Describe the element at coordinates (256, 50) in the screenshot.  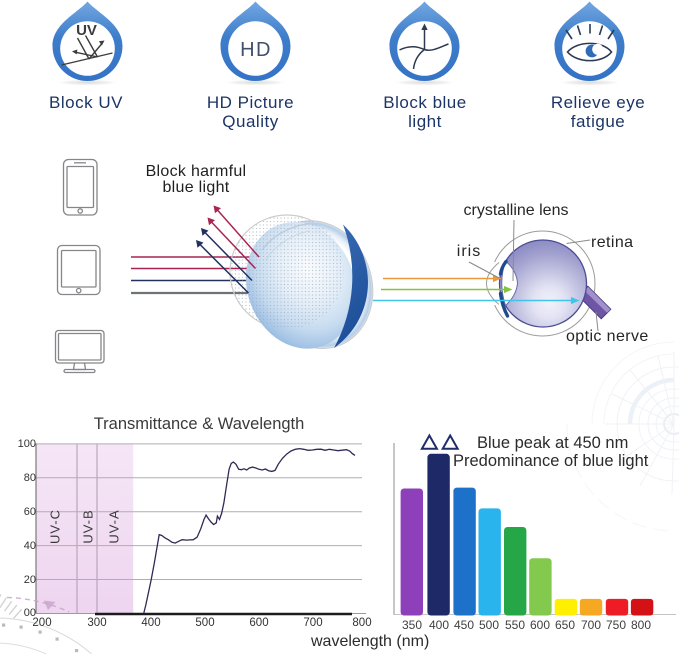
I see `svg-text: HD` at that location.